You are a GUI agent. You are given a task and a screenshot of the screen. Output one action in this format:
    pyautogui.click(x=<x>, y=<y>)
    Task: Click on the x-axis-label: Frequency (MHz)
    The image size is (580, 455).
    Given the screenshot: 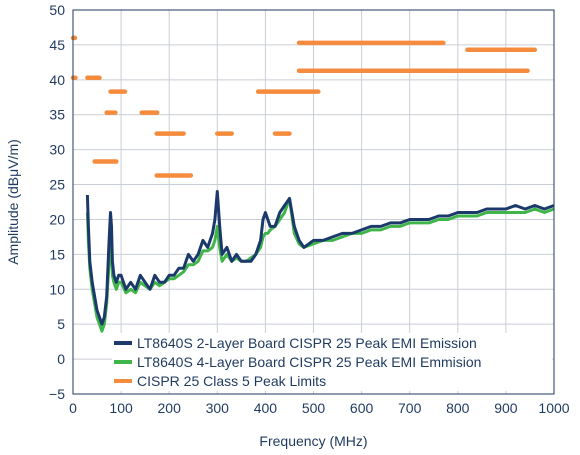 What is the action you would take?
    pyautogui.click(x=313, y=441)
    